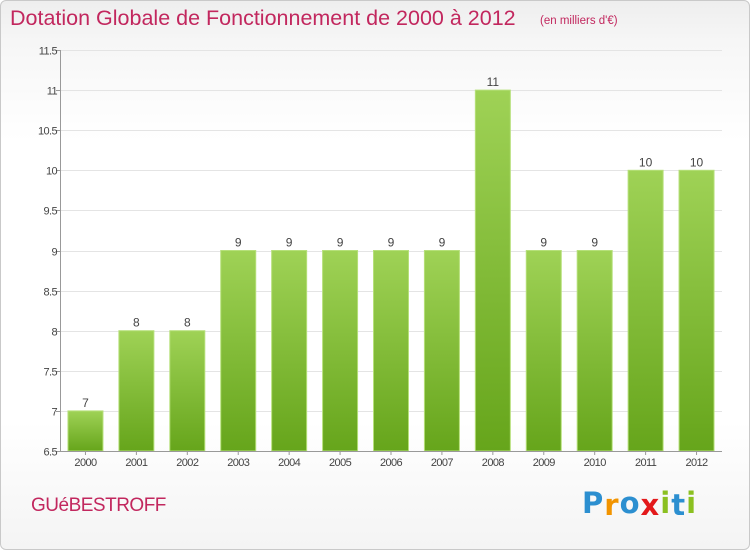 This screenshot has height=550, width=750. What do you see at coordinates (594, 351) in the screenshot?
I see `bar-2010` at bounding box center [594, 351].